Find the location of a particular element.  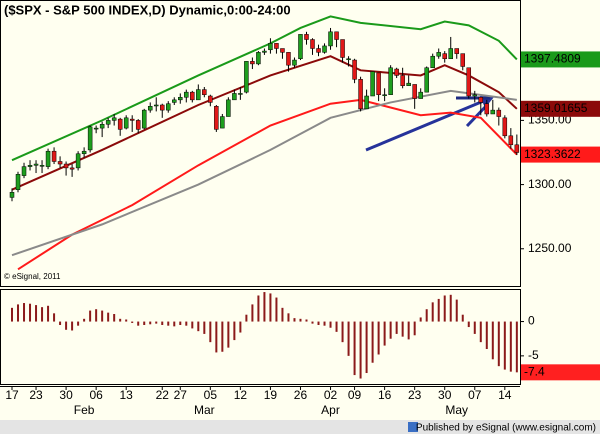

x-tick-label: 27 is located at coordinates (181, 395).